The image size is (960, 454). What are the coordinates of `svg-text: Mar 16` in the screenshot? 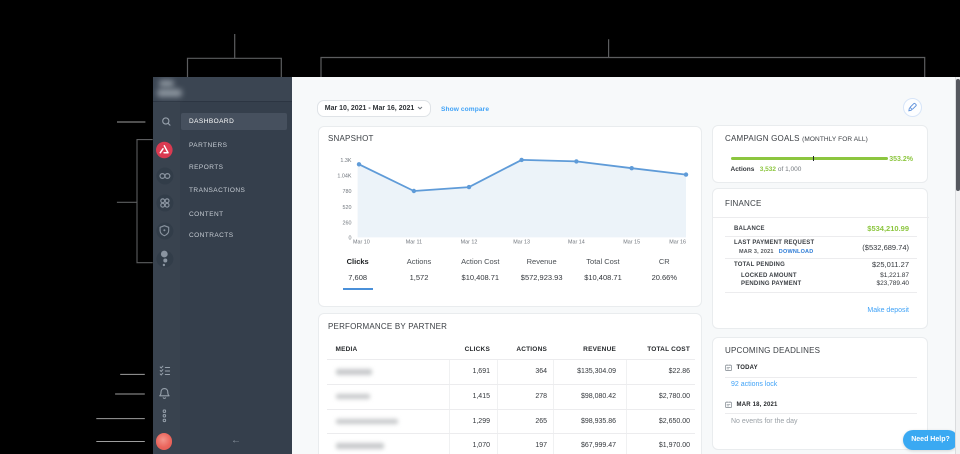 It's located at (677, 243).